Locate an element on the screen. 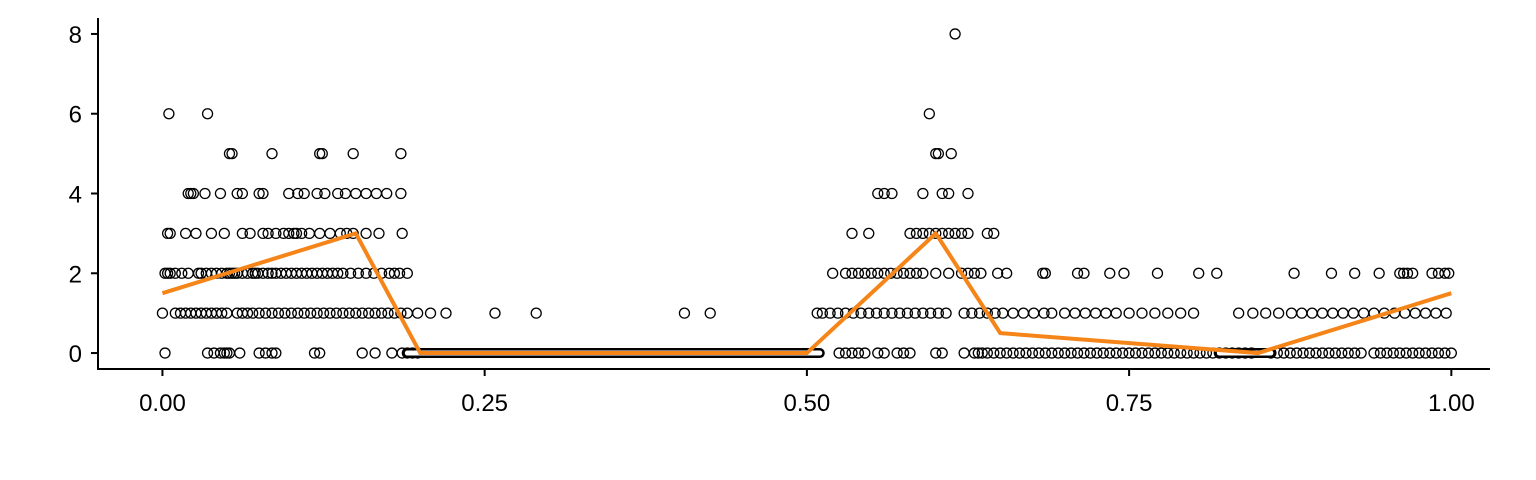  y-tick-label: 4 is located at coordinates (75, 195).